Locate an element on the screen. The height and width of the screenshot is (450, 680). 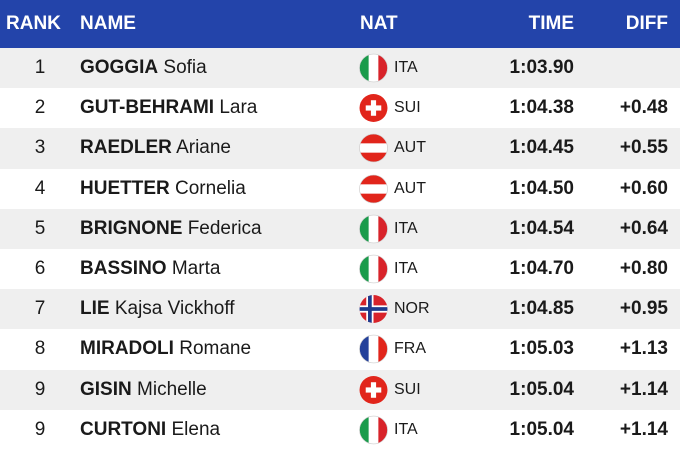
table-row: 1 GOGGIA Sofia ITA 1:03.90 is located at coordinates (340, 68).